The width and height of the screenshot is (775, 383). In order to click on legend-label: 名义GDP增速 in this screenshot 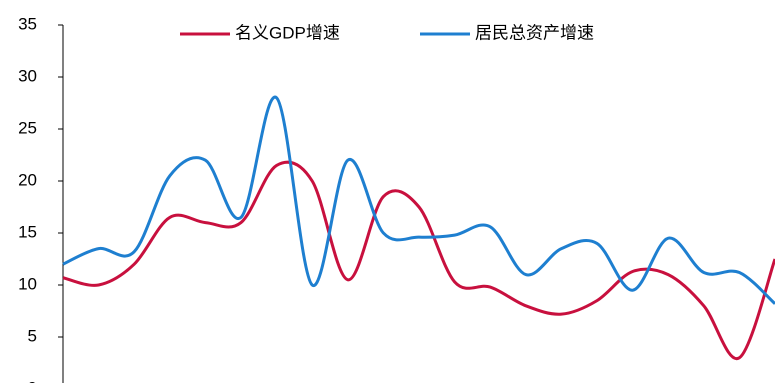, I will do `click(287, 32)`.